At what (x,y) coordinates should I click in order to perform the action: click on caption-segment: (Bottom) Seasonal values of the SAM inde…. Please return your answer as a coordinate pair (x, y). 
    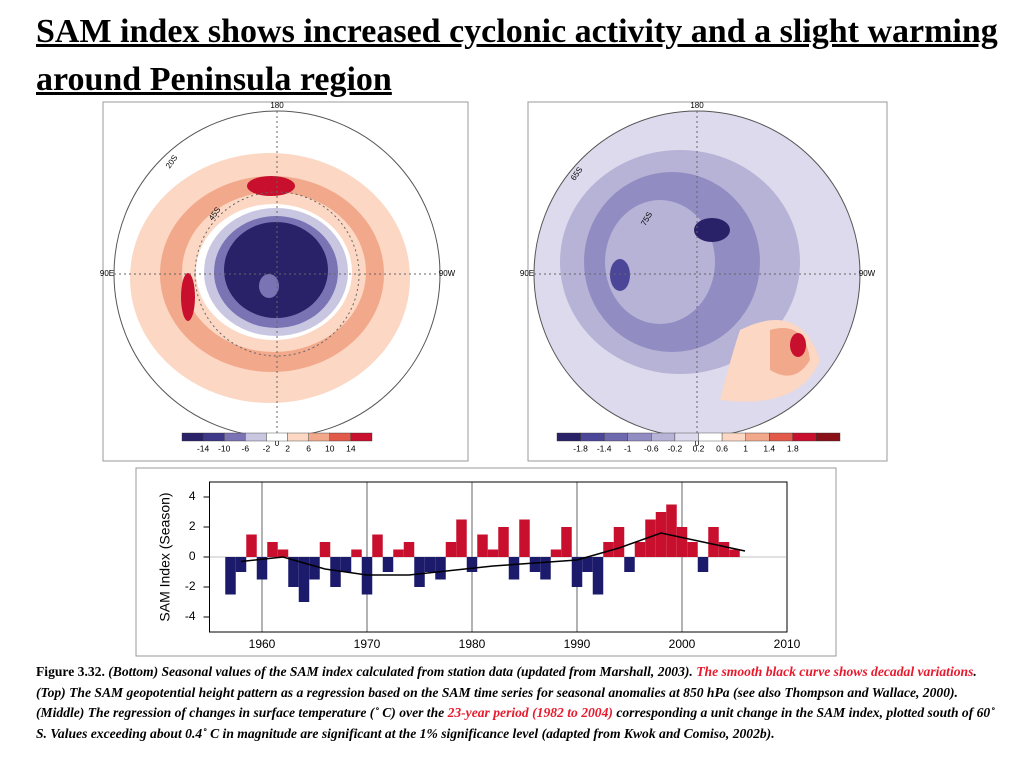
    Looking at the image, I should click on (402, 671).